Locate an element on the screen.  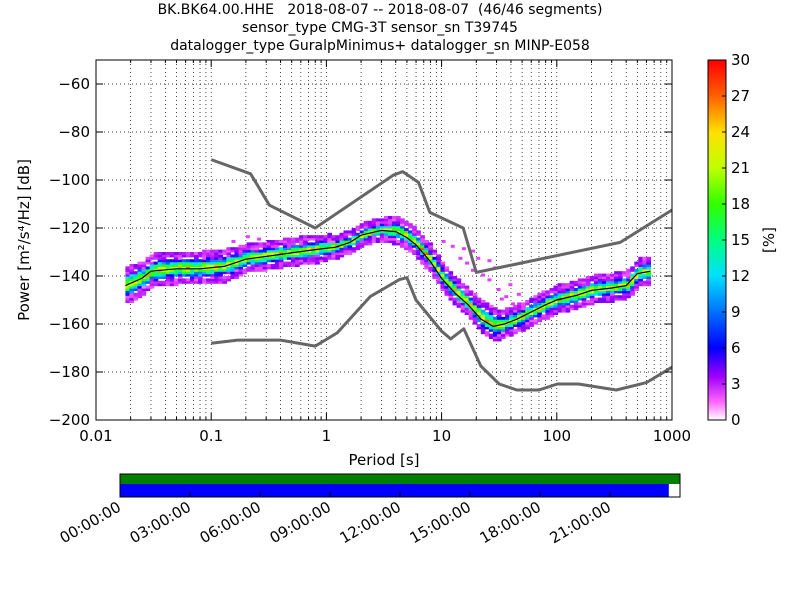
colorbar-tick-label: 30 is located at coordinates (740, 60).